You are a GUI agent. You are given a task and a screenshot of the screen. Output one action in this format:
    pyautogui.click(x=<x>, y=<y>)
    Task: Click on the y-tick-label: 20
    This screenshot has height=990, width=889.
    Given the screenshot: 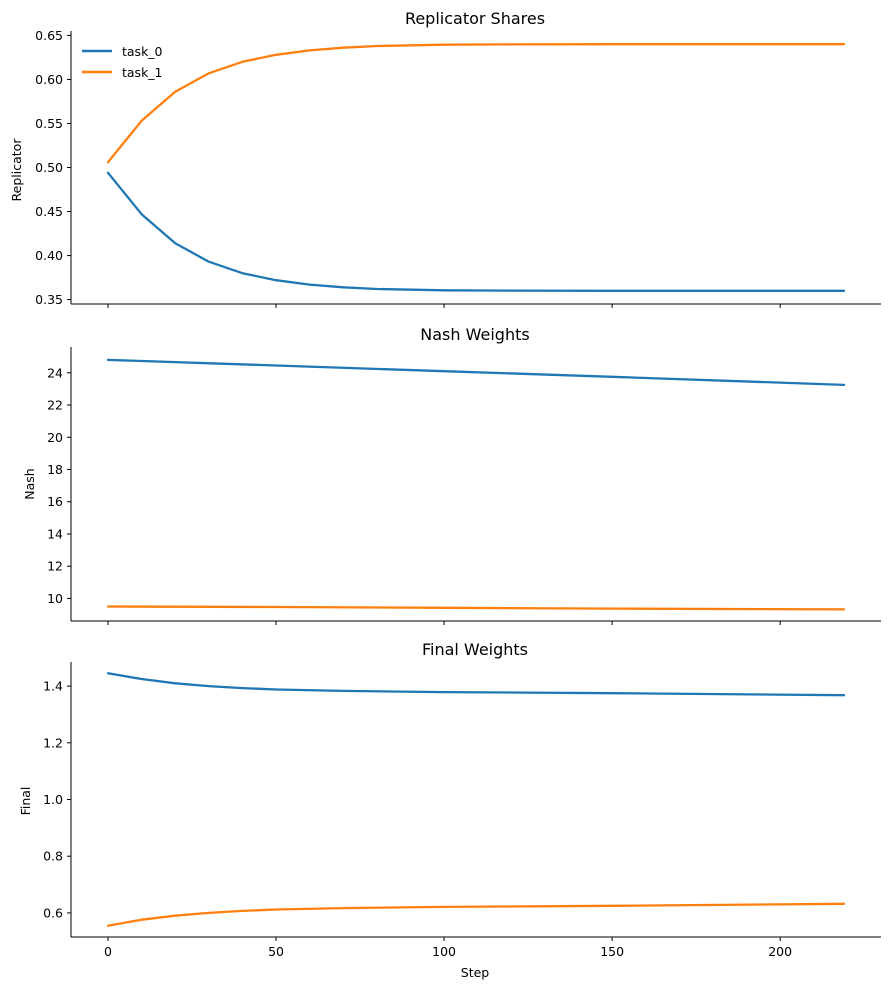 What is the action you would take?
    pyautogui.click(x=55, y=437)
    